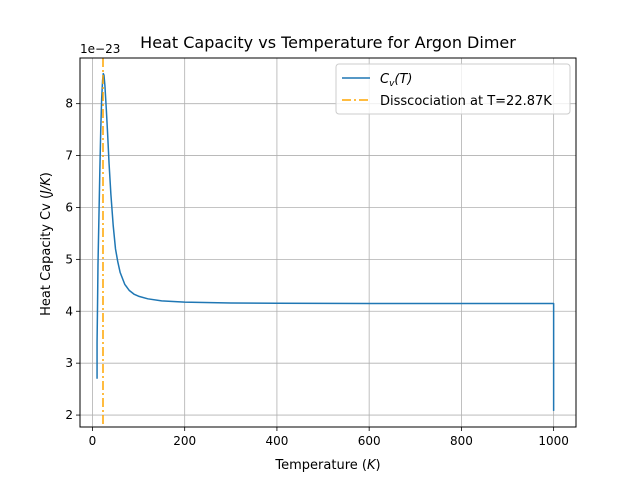 This screenshot has height=480, width=640. I want to click on x-axis-label-suffix: ), so click(378, 465).